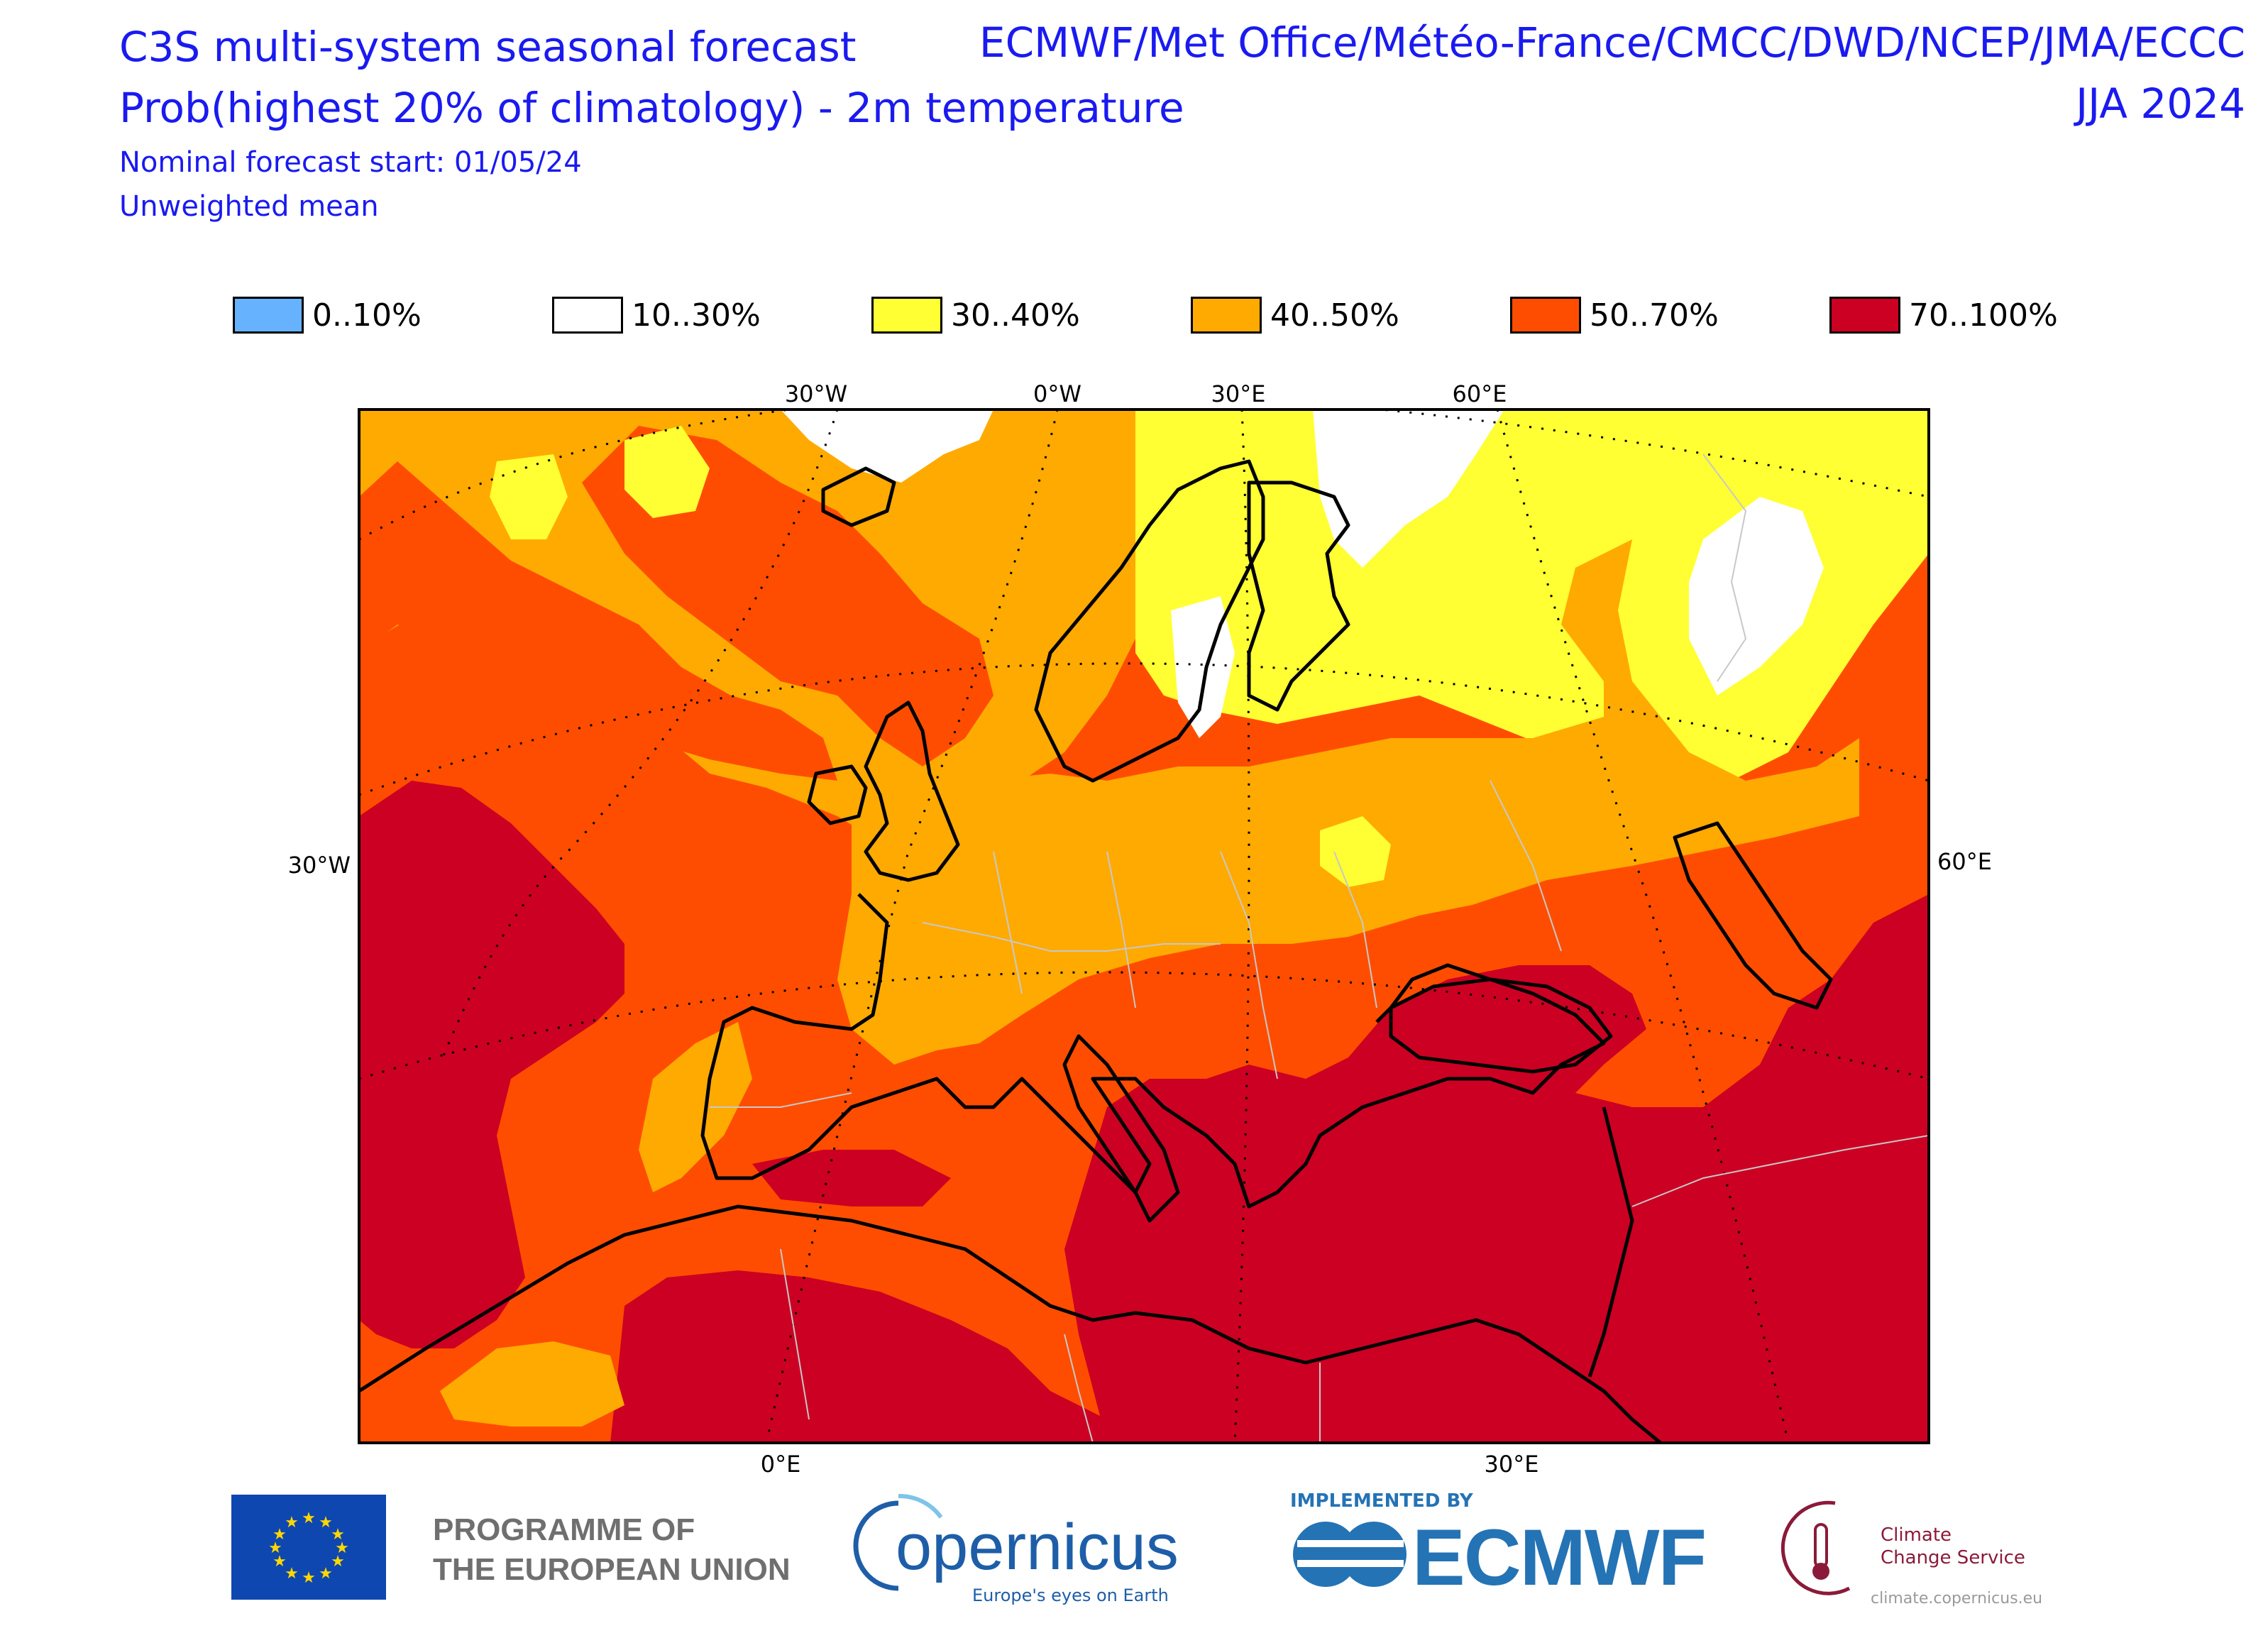 The height and width of the screenshot is (1638, 2268). What do you see at coordinates (1355, 851) in the screenshot?
I see `field-30-40-russia-patch` at bounding box center [1355, 851].